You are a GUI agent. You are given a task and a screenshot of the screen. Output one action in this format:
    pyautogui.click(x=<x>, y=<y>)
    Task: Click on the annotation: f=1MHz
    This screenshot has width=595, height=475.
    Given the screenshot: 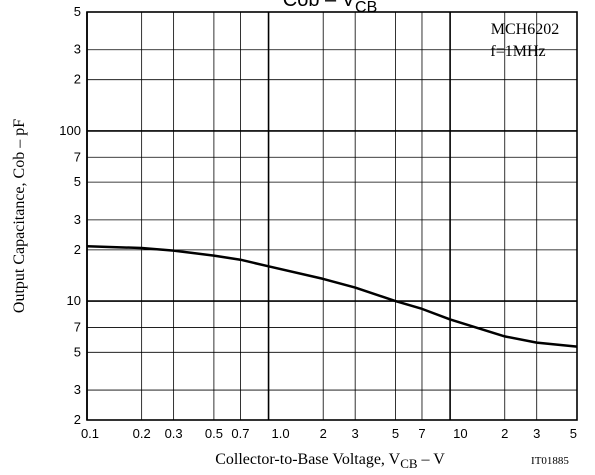 What is the action you would take?
    pyautogui.click(x=517, y=51)
    